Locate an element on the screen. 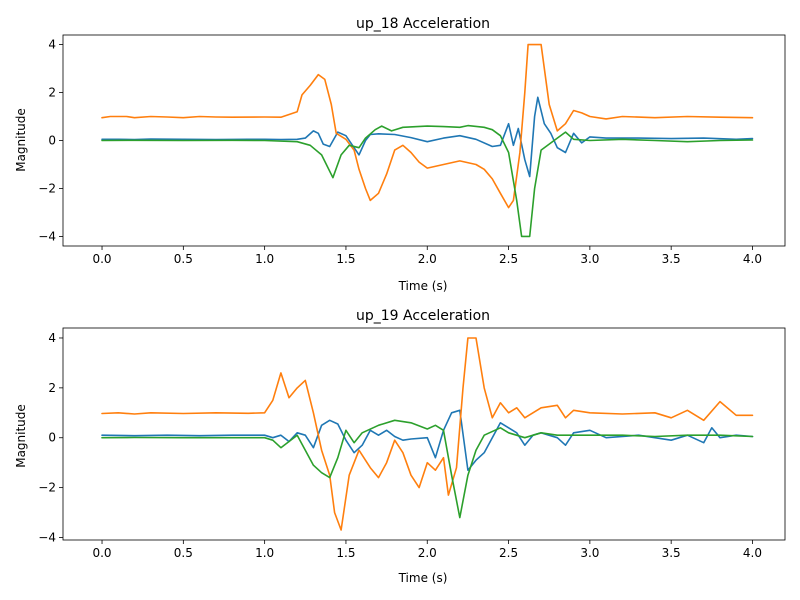  chart-title: up_19 Acceleration is located at coordinates (423, 316).